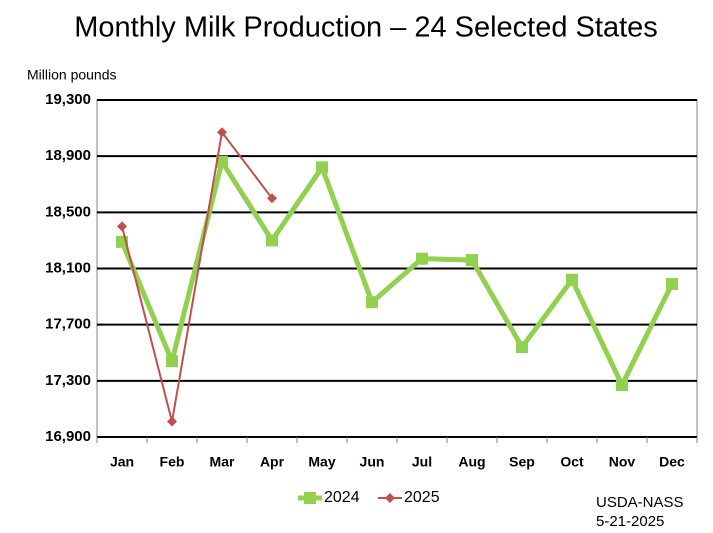 This screenshot has width=713, height=533. Describe the element at coordinates (222, 462) in the screenshot. I see `x-tick-label: Mar` at that location.